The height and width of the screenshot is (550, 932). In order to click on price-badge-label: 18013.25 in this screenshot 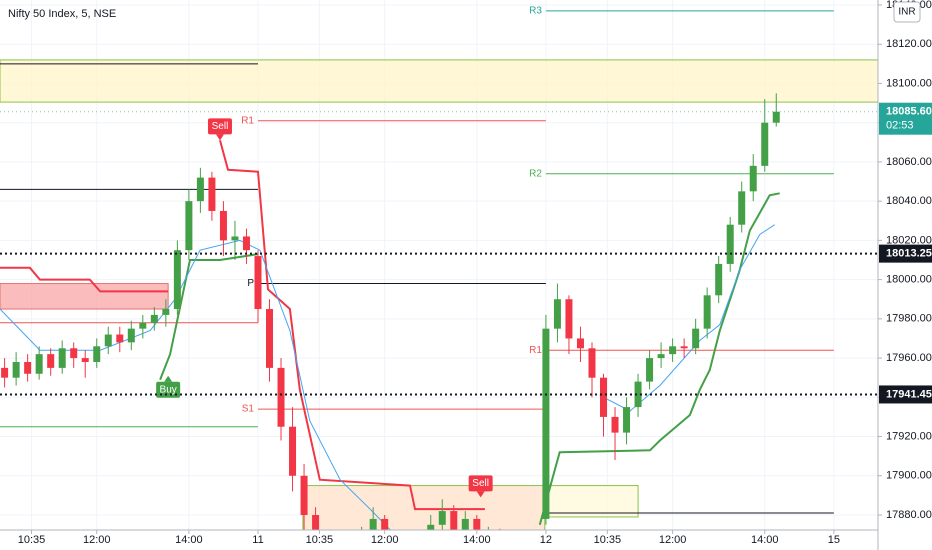, I will do `click(909, 254)`.